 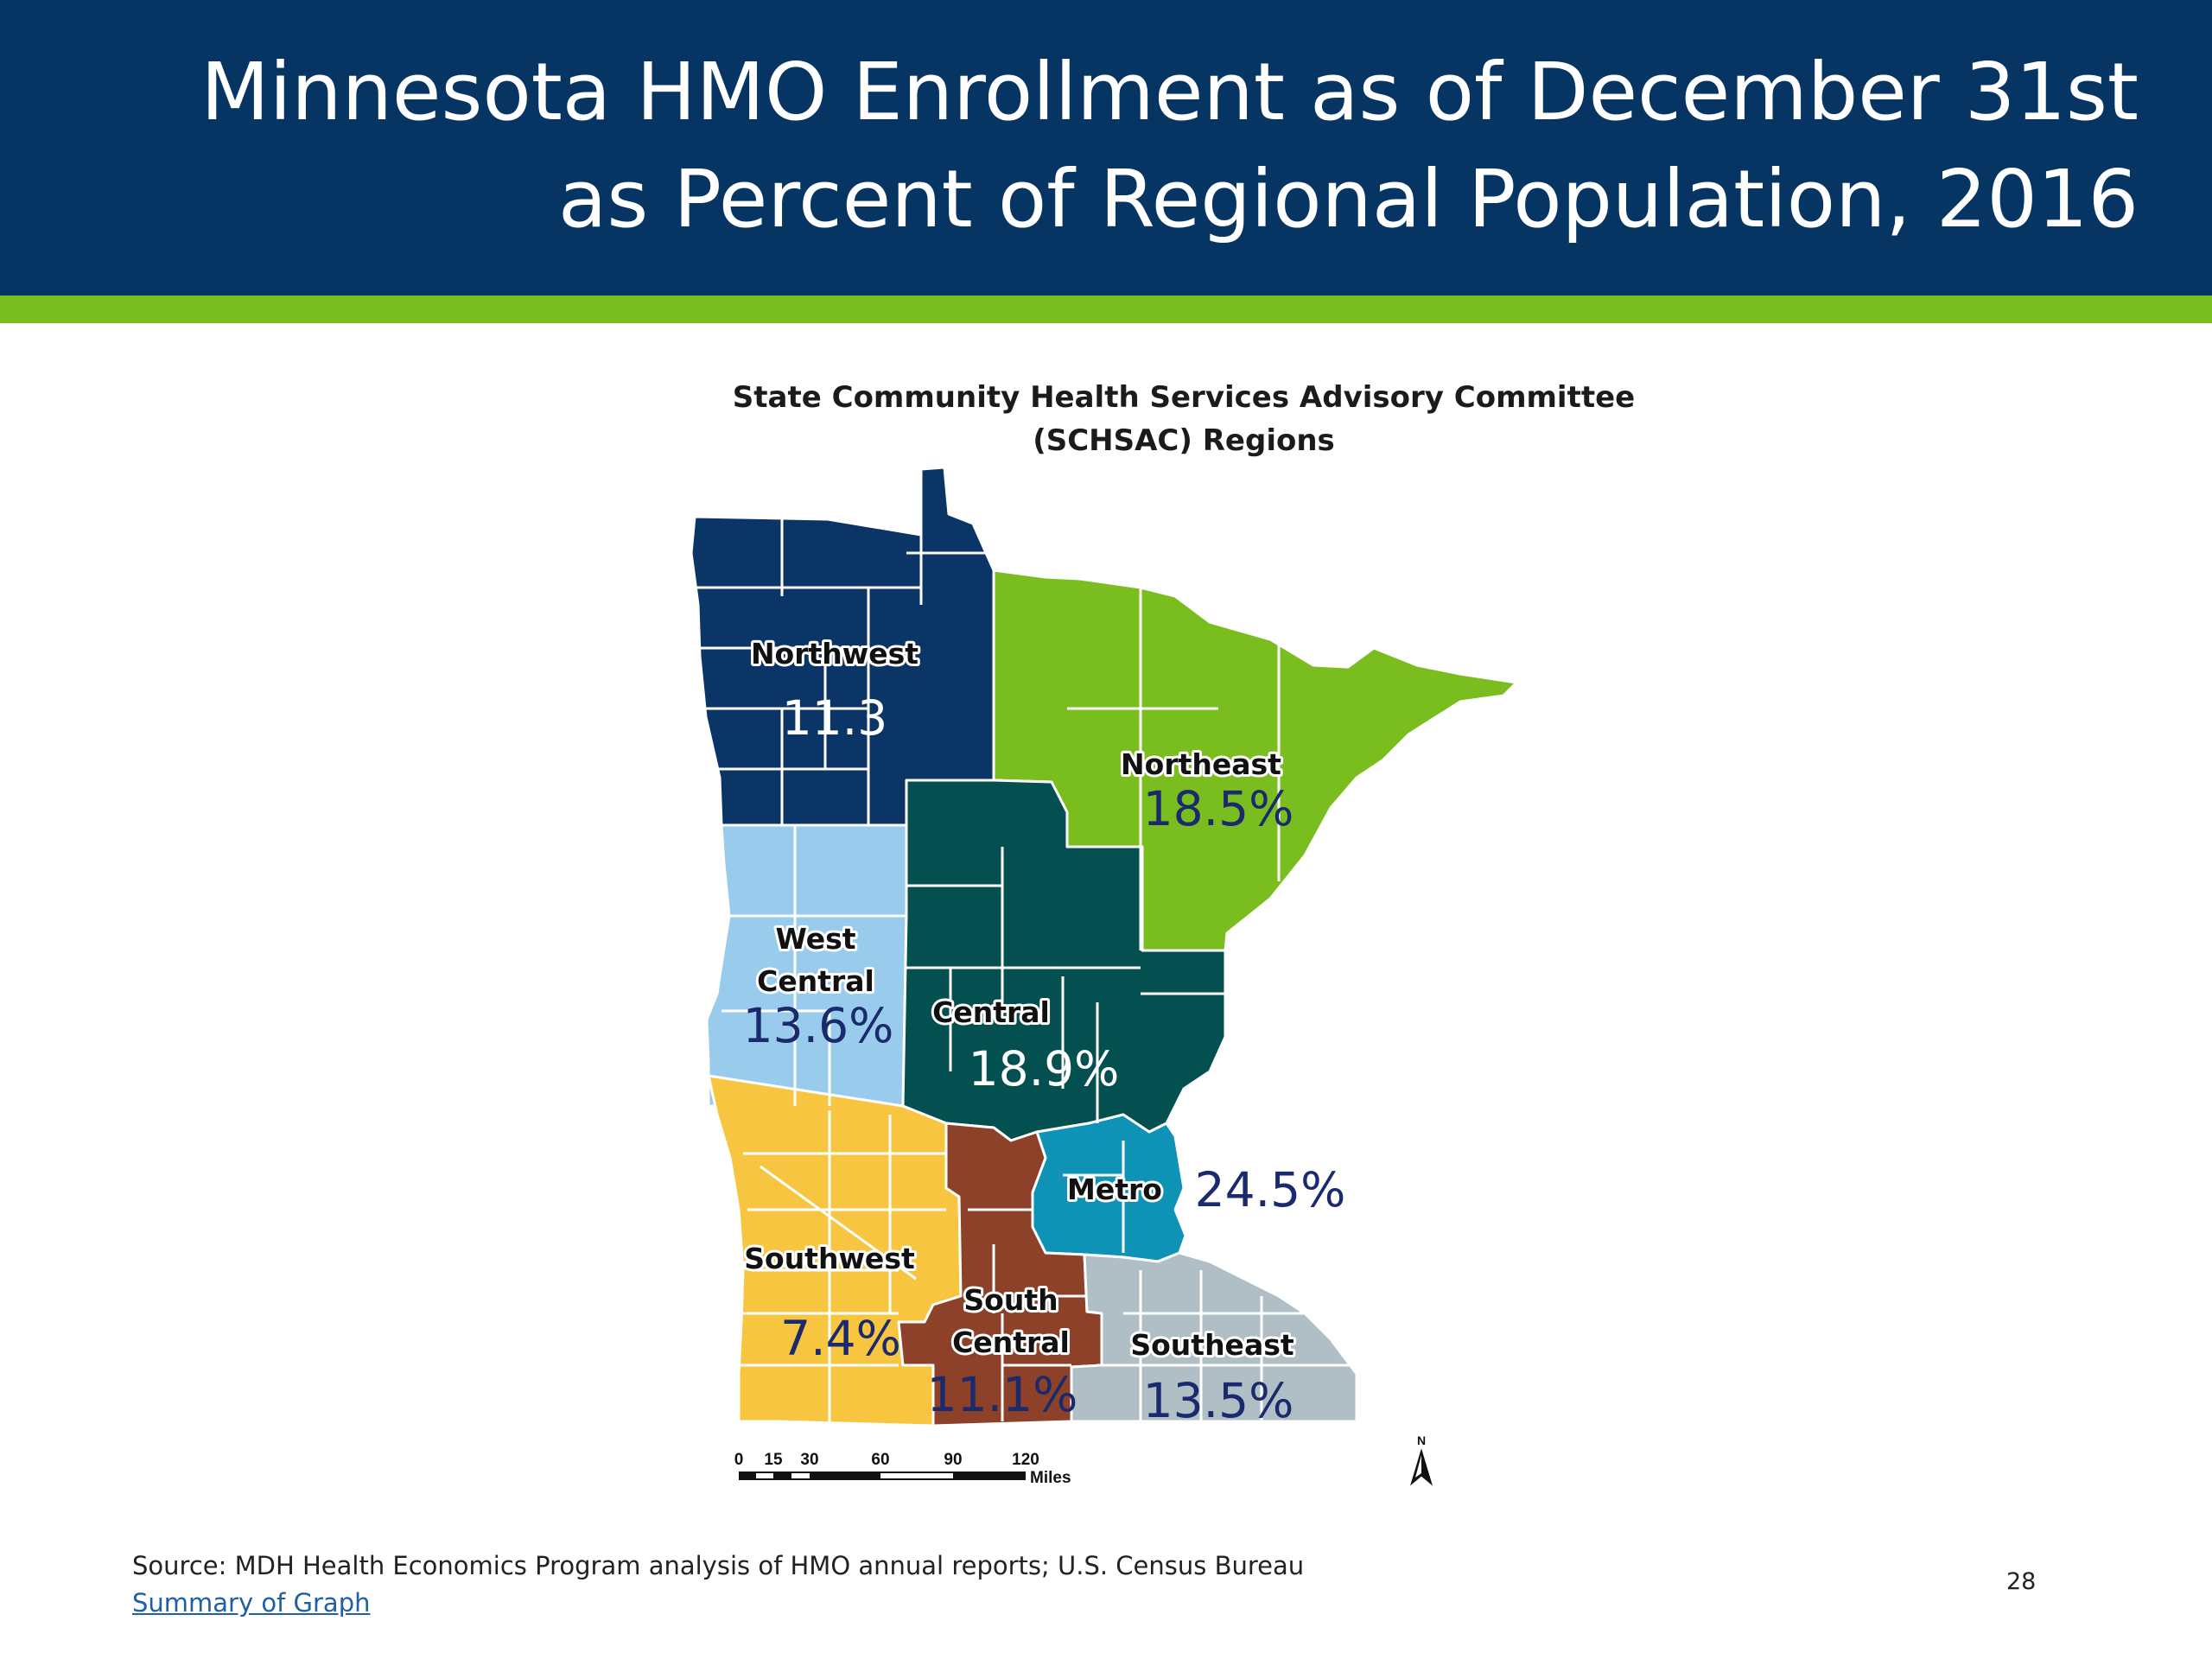 What do you see at coordinates (815, 939) in the screenshot?
I see `label-west-central-line-1: West` at bounding box center [815, 939].